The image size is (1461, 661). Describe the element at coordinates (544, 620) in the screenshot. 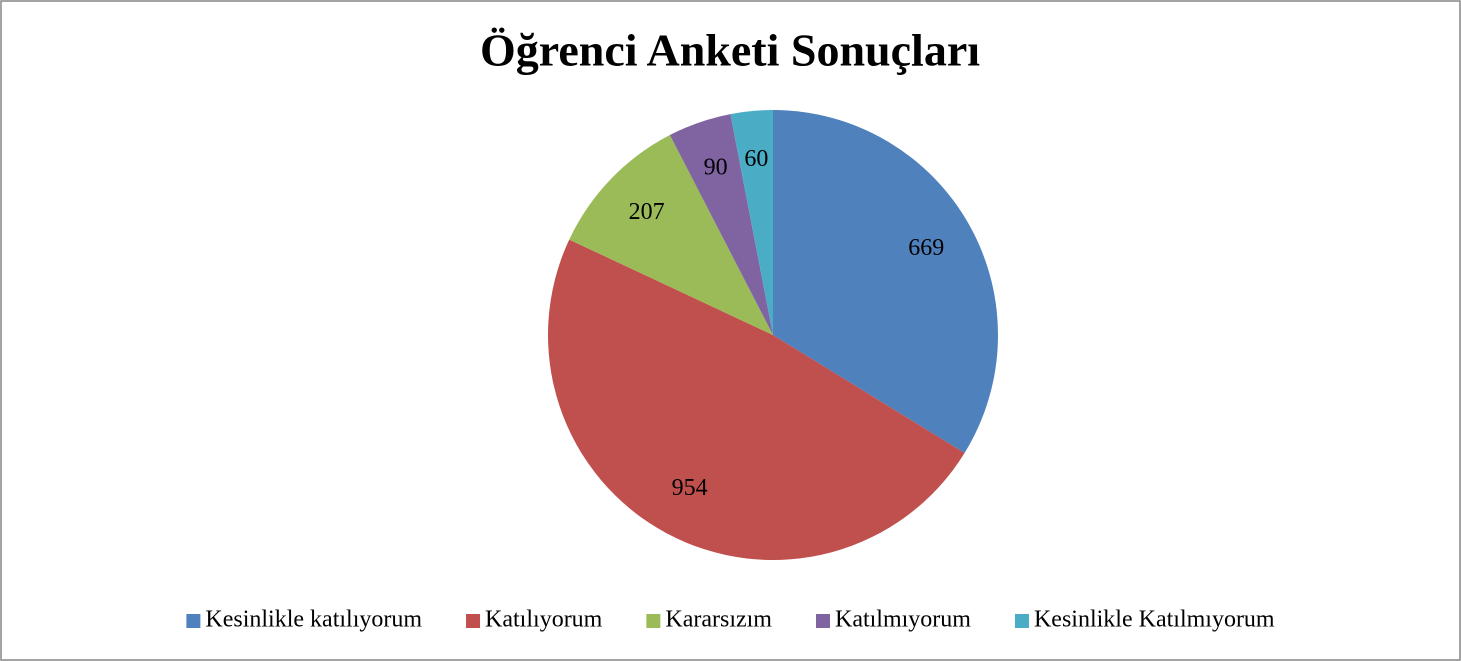

I see `legend-label: Katılıyorum` at that location.